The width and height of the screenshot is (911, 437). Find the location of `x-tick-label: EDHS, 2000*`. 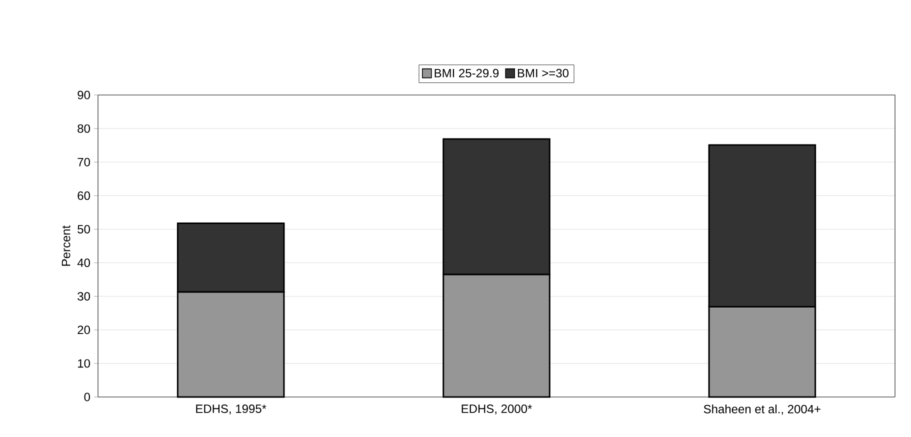

x-tick-label: EDHS, 2000* is located at coordinates (497, 409).